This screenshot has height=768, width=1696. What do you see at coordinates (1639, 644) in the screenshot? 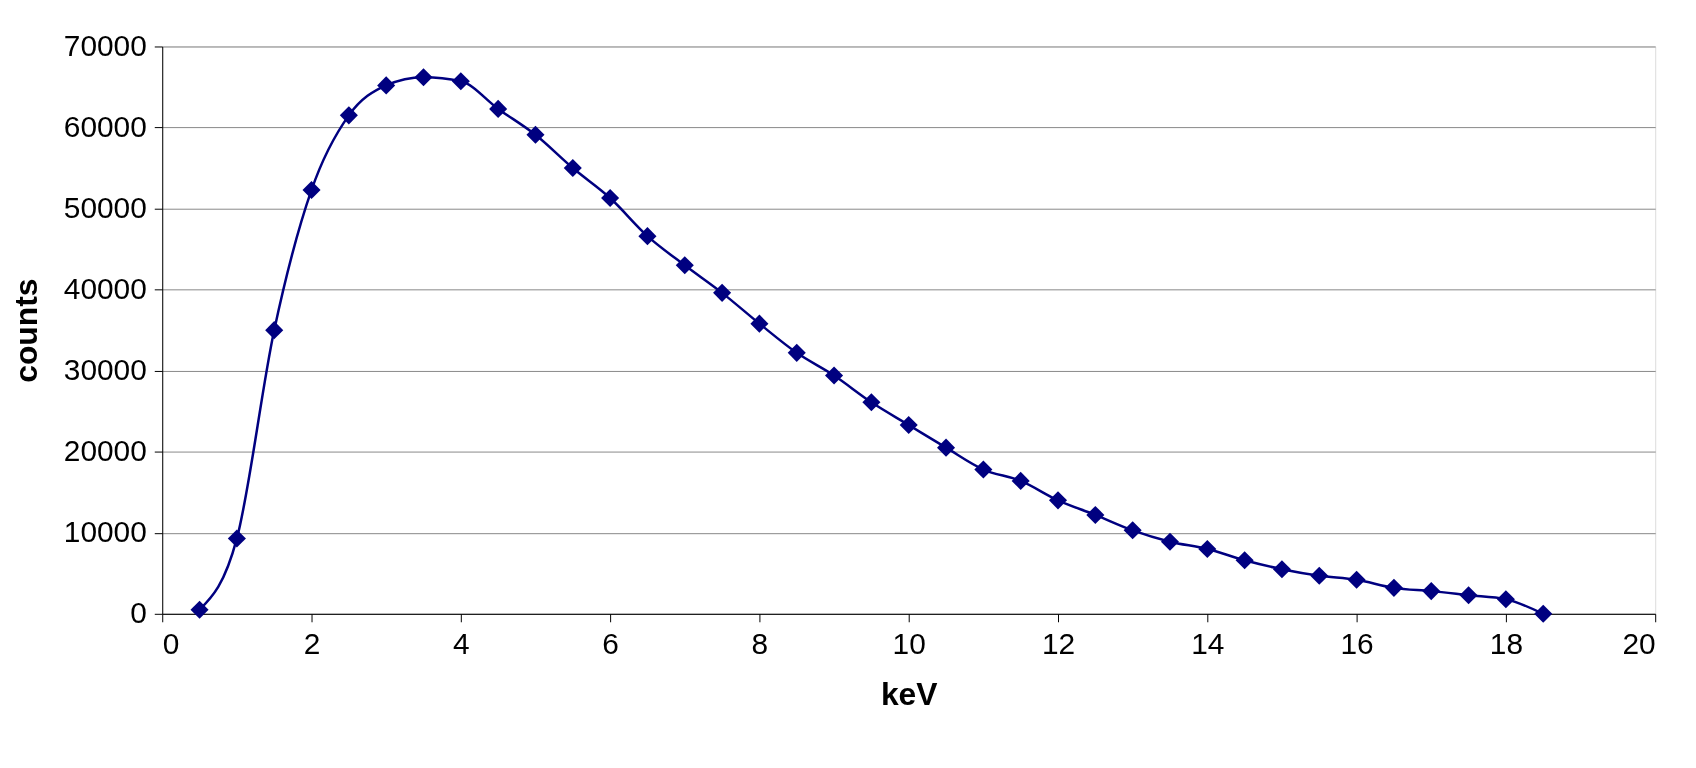
I see `x-tick-label: 20` at bounding box center [1639, 644].